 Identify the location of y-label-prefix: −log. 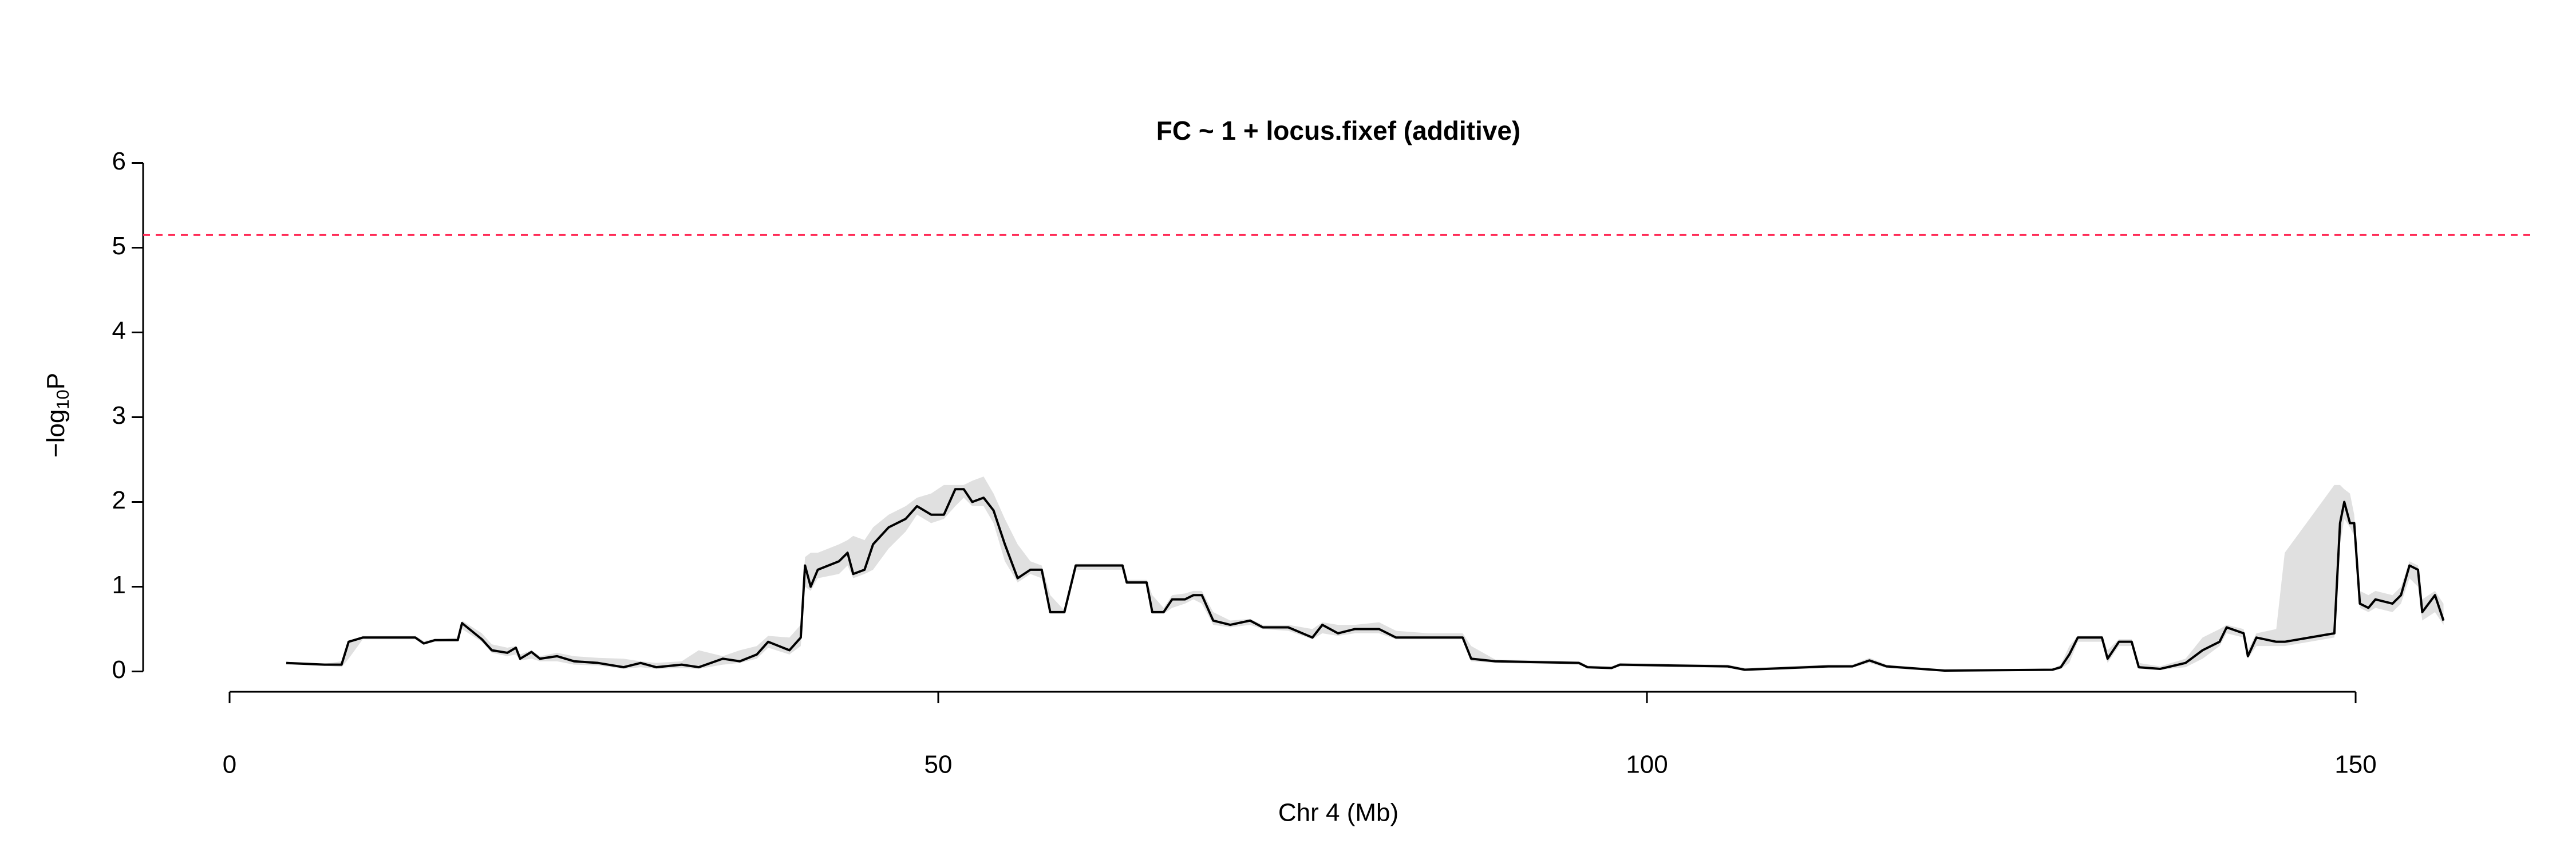
(56, 433).